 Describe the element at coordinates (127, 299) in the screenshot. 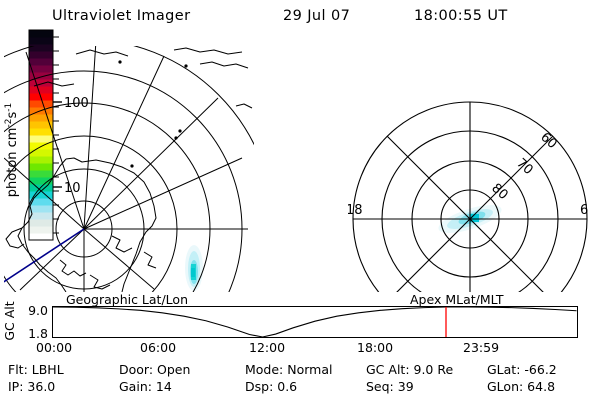

I see `geographic-panel-caption: Geographic Lat/Lon` at that location.